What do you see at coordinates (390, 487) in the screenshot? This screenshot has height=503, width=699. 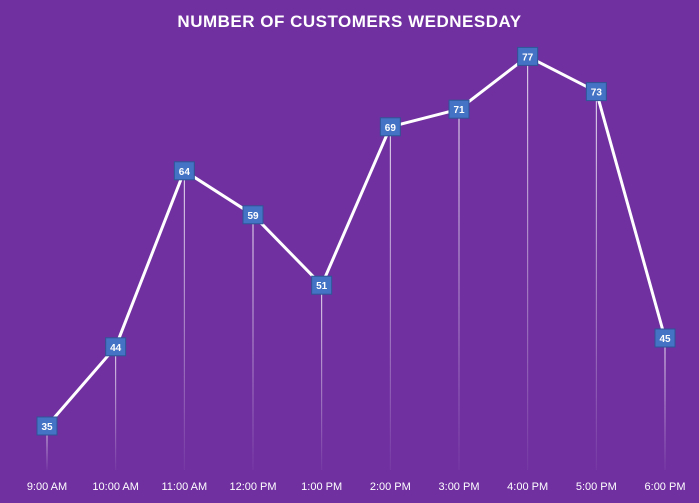 I see `x-tick-label: 2:00 PM` at bounding box center [390, 487].